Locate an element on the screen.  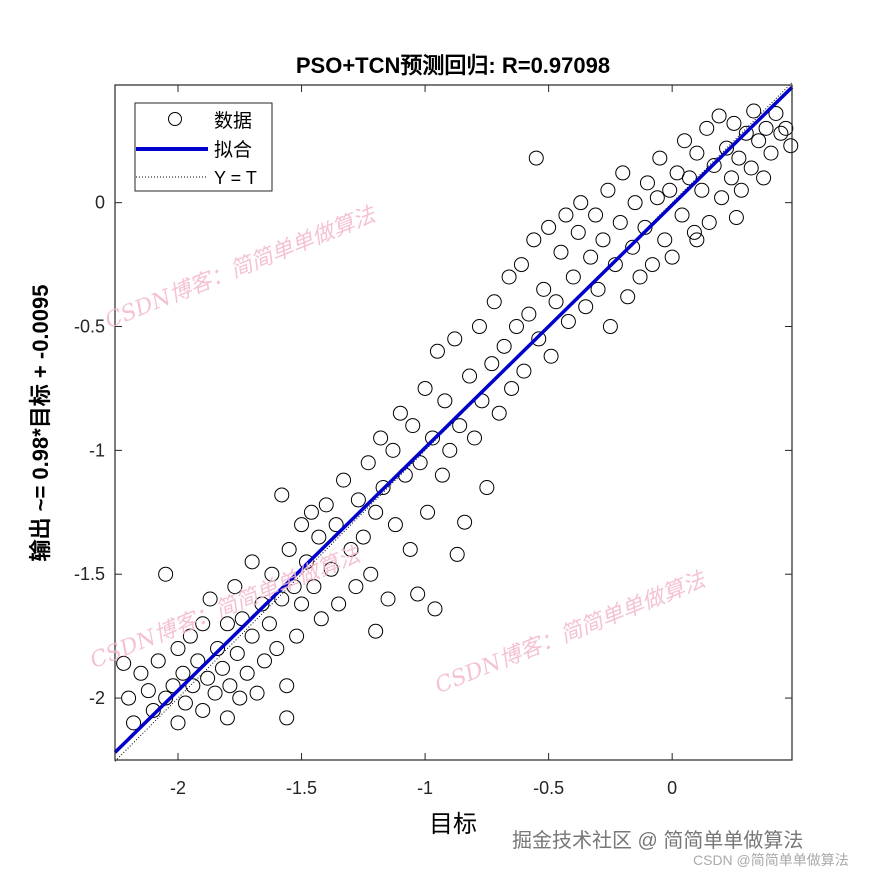
chart-title: PSO+TCN预测回归: R=0.97098 is located at coordinates (453, 65).